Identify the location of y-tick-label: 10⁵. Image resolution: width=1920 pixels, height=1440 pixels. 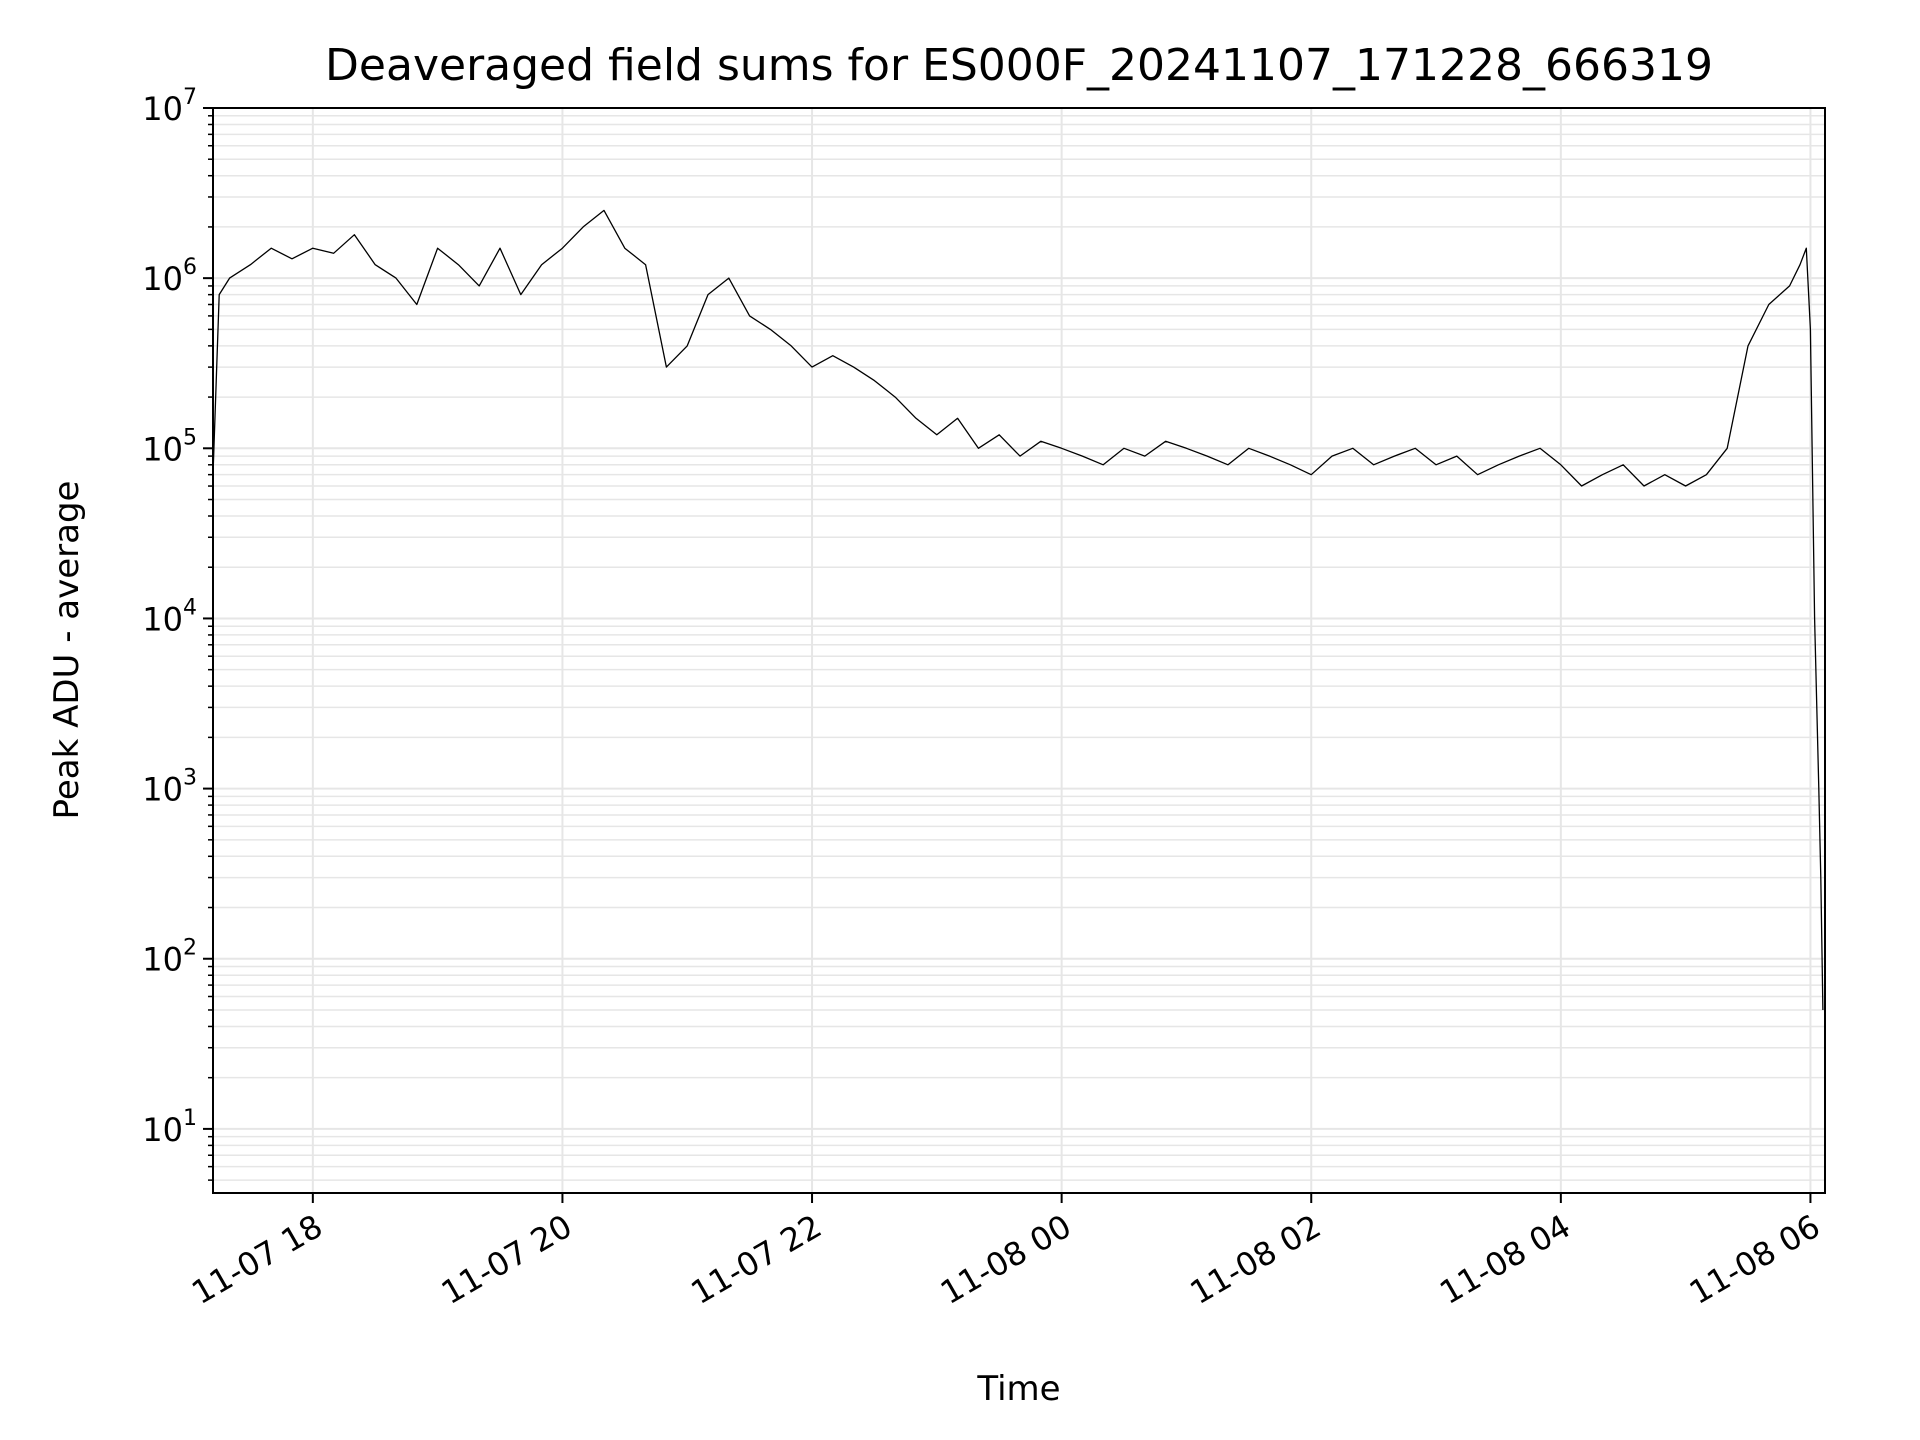
(169, 446).